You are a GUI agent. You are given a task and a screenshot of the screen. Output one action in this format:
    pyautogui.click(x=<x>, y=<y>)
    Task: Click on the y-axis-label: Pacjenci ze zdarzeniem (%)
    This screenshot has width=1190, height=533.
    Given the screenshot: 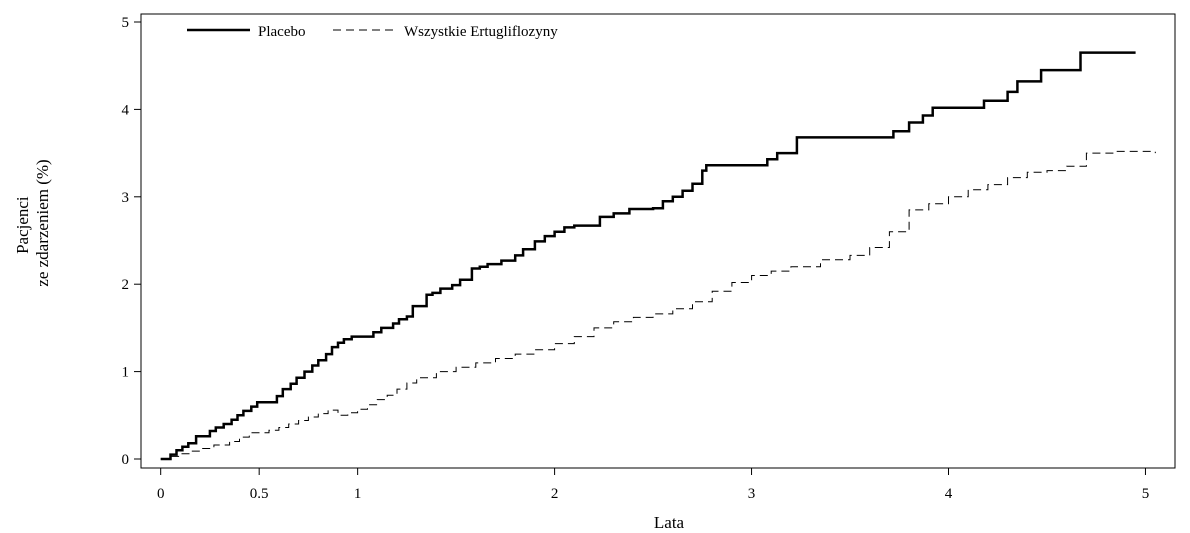 What is the action you would take?
    pyautogui.click(x=32, y=222)
    